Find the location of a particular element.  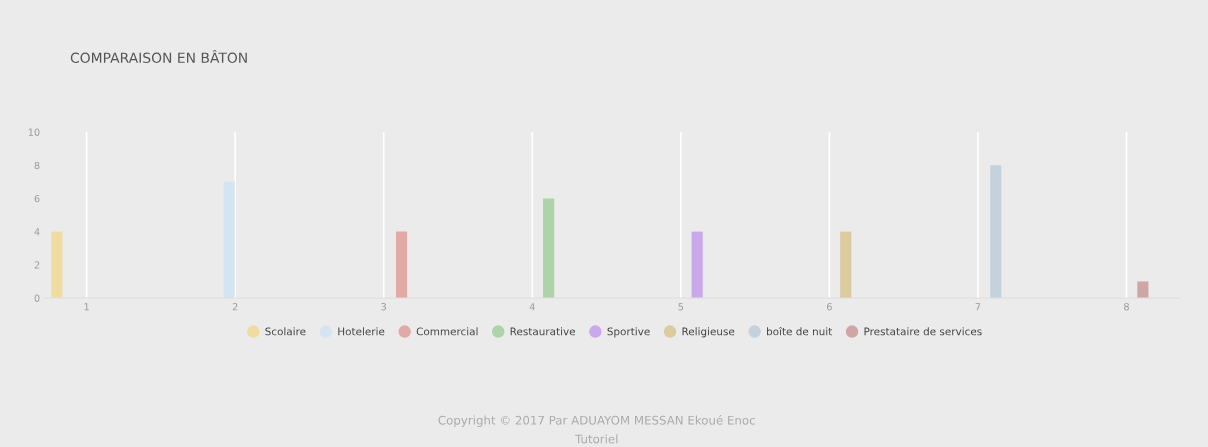

x-tick-label: 6 is located at coordinates (829, 307).